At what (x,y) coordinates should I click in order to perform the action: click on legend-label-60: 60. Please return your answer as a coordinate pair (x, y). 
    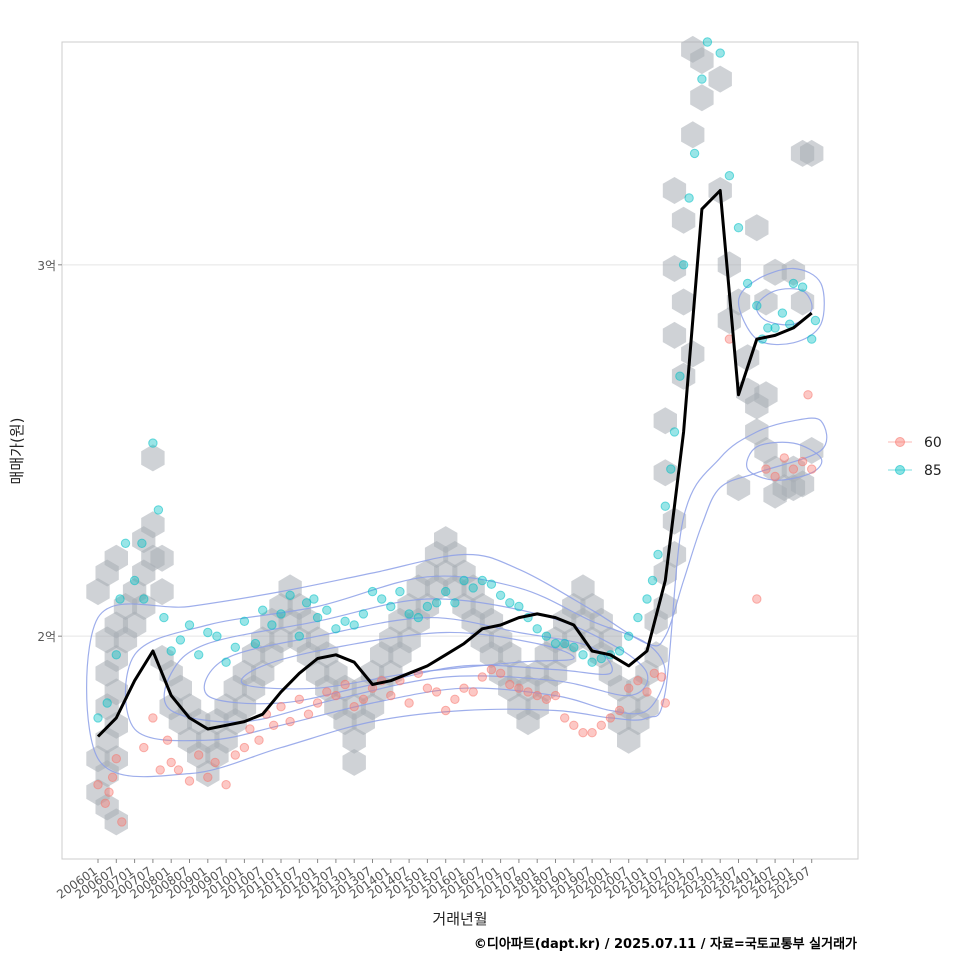
    Looking at the image, I should click on (933, 443).